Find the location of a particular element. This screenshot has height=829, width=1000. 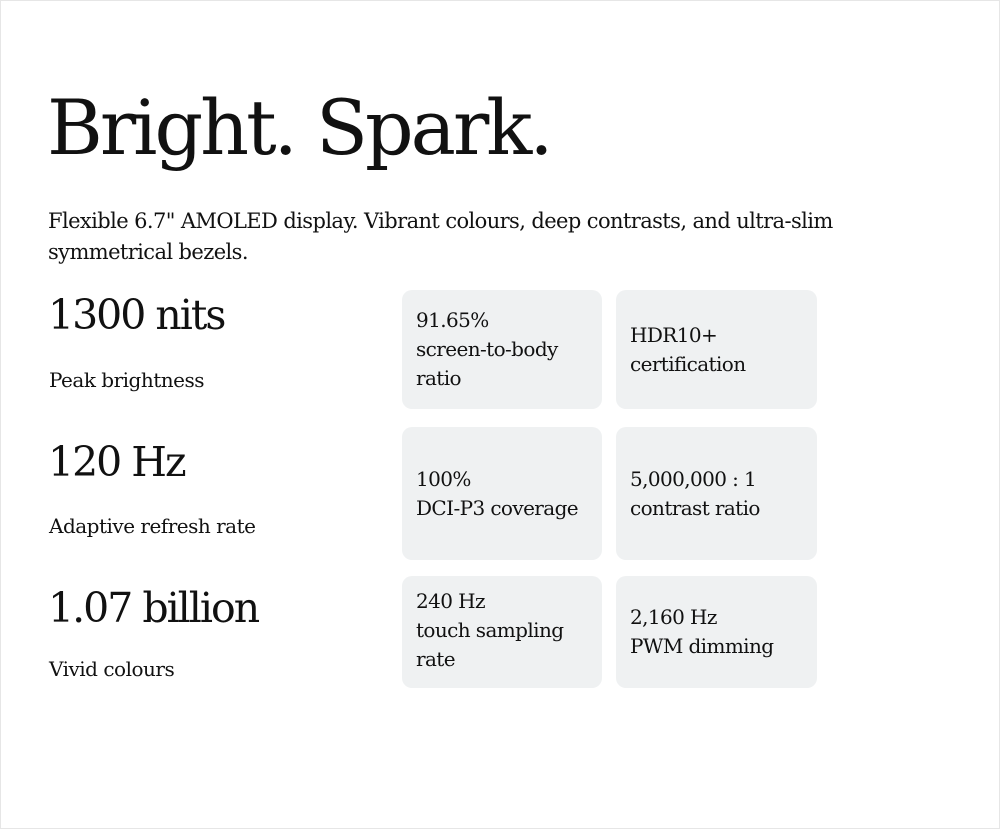

spec-card-text: 100% DCI-P3 coverage is located at coordinates (497, 493).